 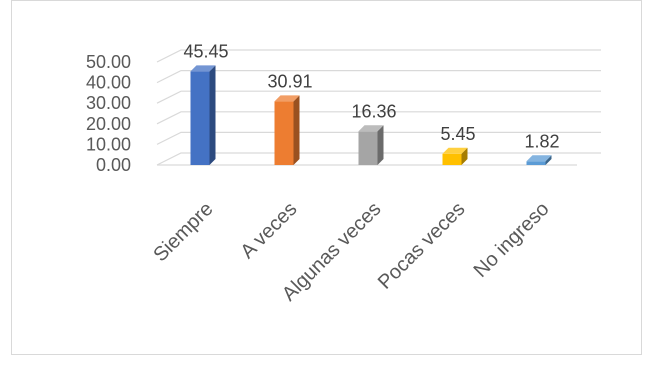 What do you see at coordinates (512, 240) in the screenshot?
I see `category-label: No ingreso` at bounding box center [512, 240].